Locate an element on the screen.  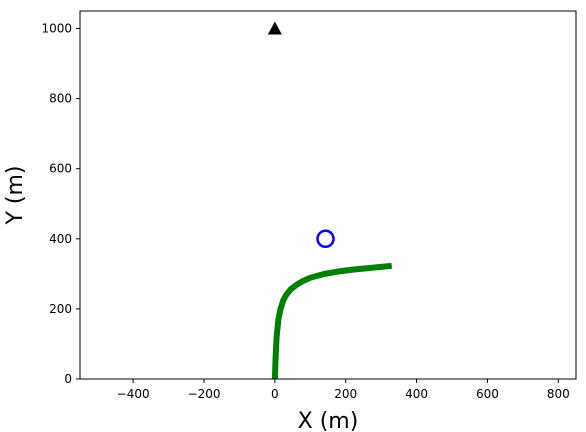
x-tick-label: 400 is located at coordinates (416, 394).